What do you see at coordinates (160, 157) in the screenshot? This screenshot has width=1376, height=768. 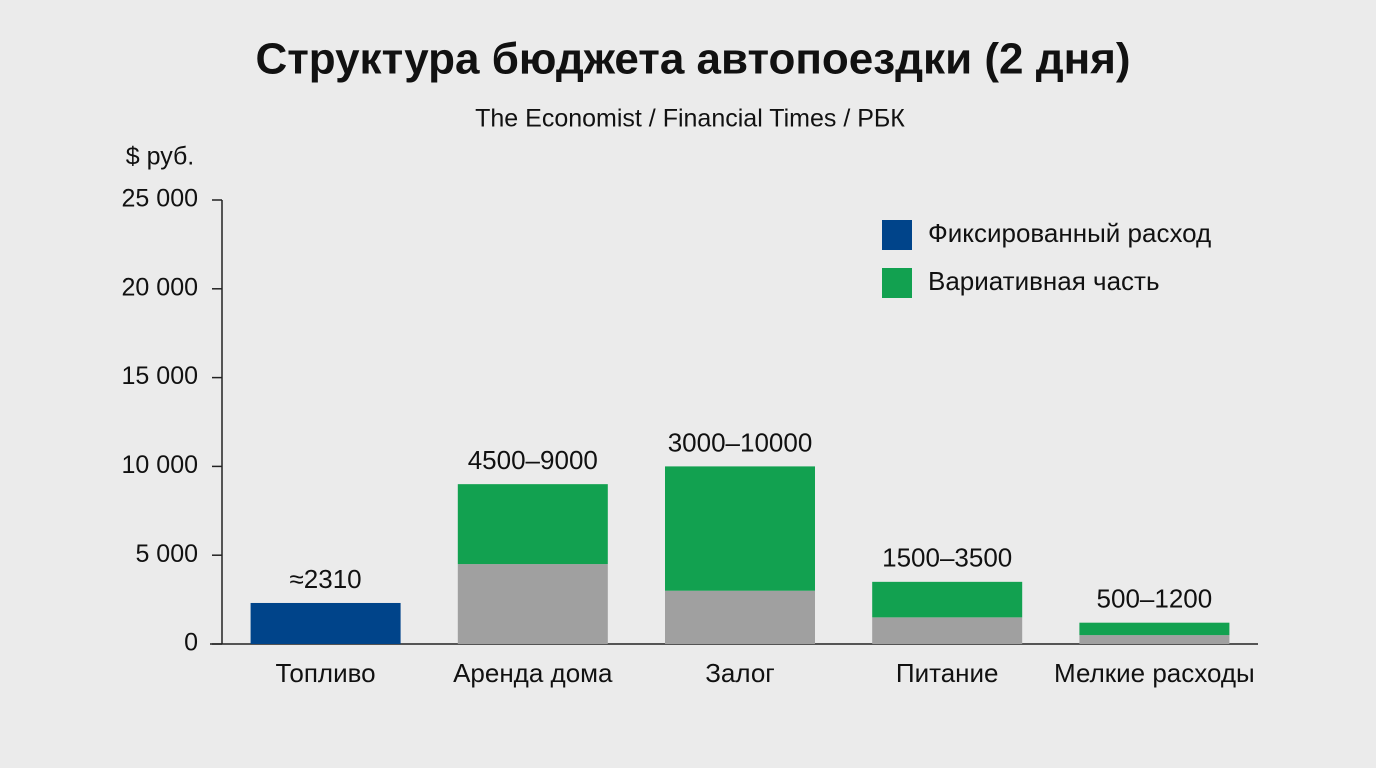 I see `y-axis-label: $ руб.` at bounding box center [160, 157].